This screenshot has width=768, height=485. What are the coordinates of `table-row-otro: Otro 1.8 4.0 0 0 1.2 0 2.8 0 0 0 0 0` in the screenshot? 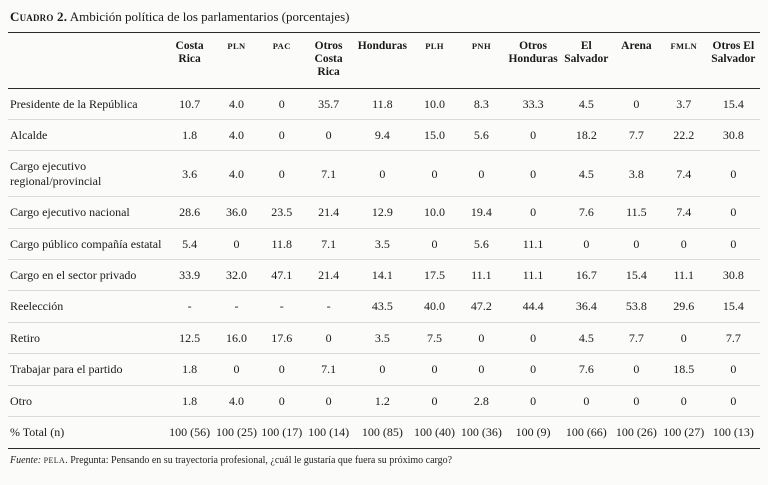 It's located at (384, 401).